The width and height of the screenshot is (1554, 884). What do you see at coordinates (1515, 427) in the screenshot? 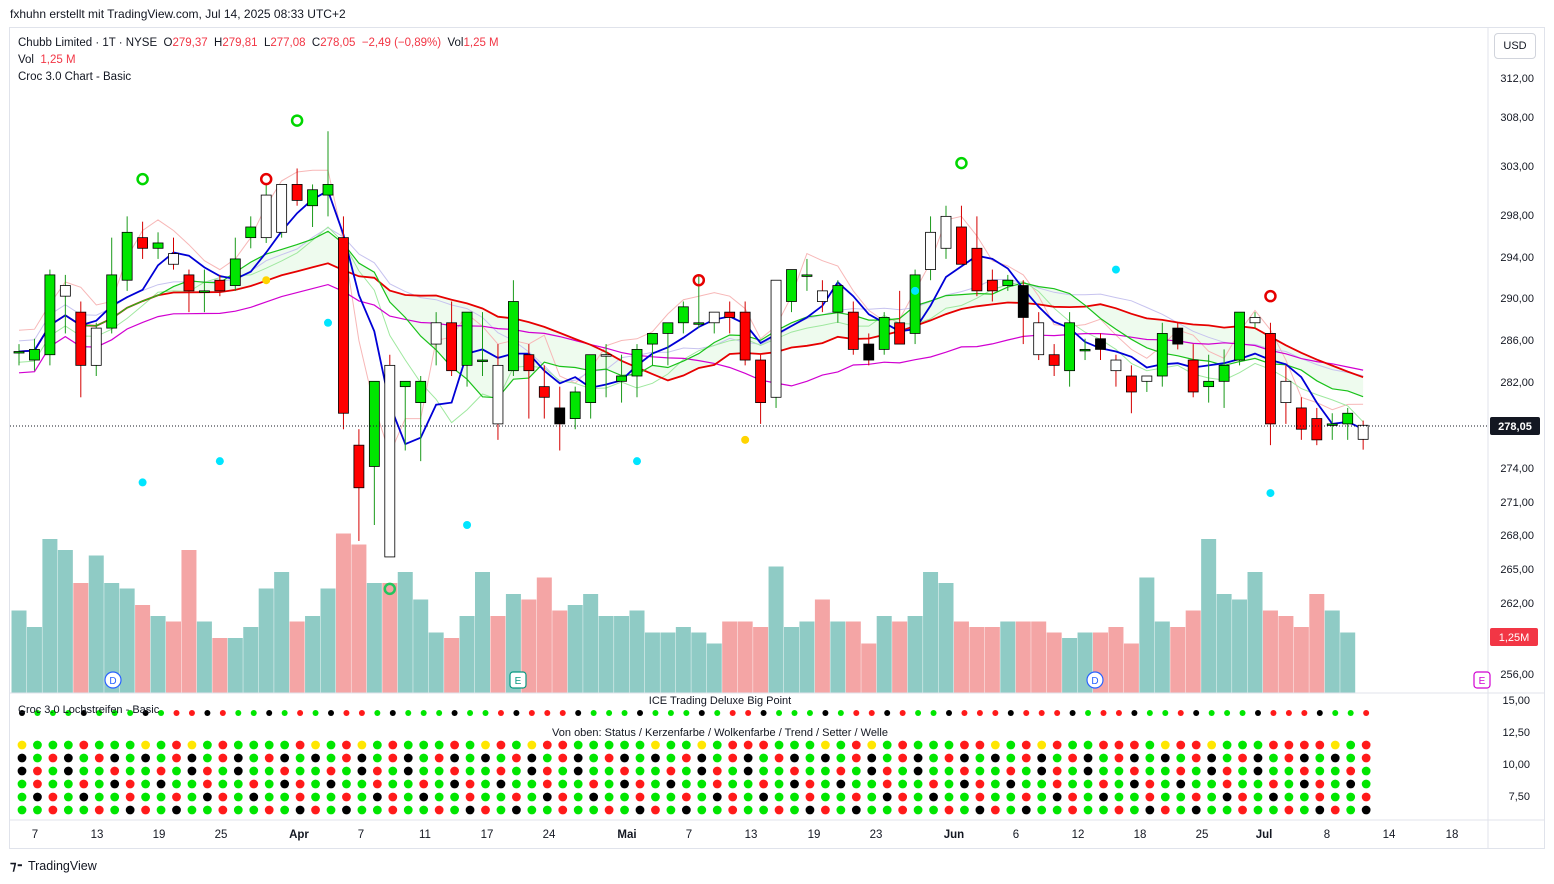
I see `last-price-badge: 278,05` at bounding box center [1515, 427].